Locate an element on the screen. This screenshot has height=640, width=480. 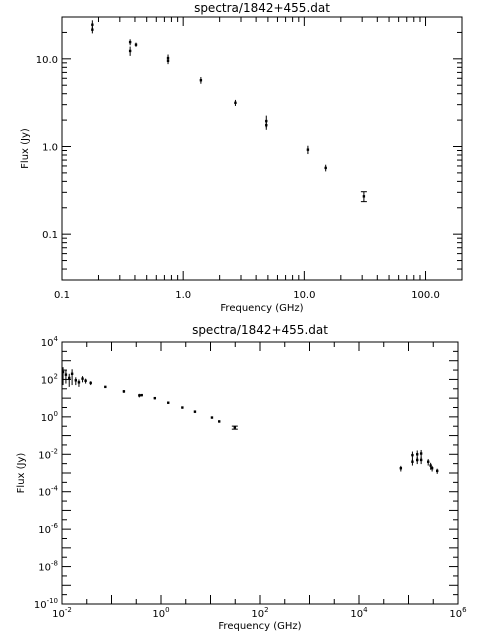
y-tick-label: 10² is located at coordinates (49, 379).